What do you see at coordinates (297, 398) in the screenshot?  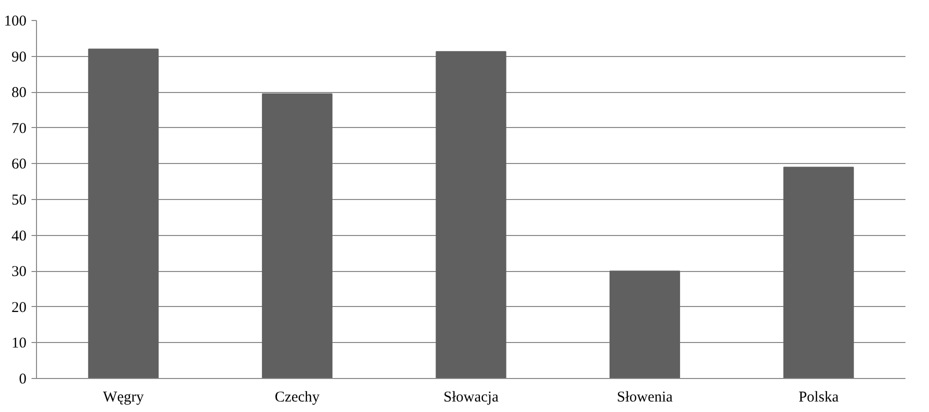 I see `x-tick-label: Czechy` at bounding box center [297, 398].